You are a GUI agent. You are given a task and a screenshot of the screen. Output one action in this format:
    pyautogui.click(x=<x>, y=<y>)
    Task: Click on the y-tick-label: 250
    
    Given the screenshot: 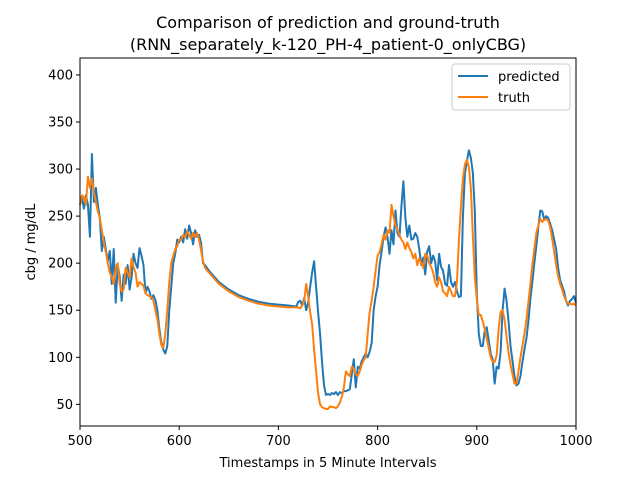 What is the action you would take?
    pyautogui.click(x=60, y=217)
    